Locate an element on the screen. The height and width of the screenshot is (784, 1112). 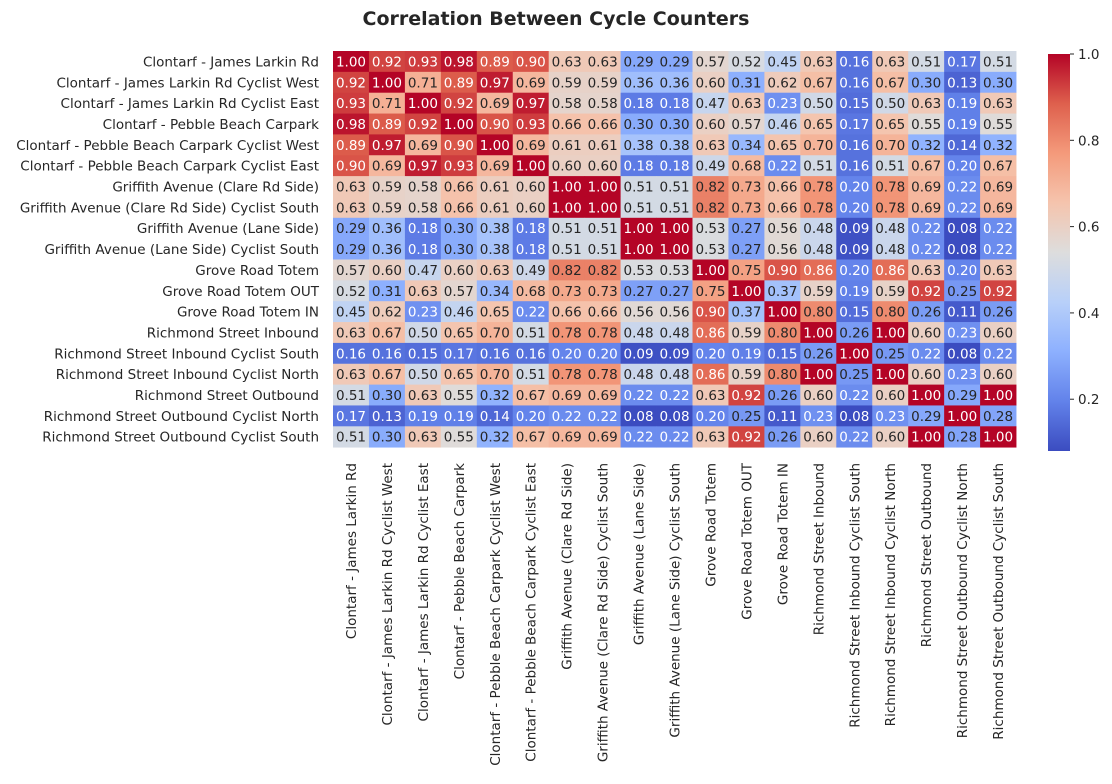
row-label: Griffith Avenue (Clare Rd Side) is located at coordinates (215, 188).